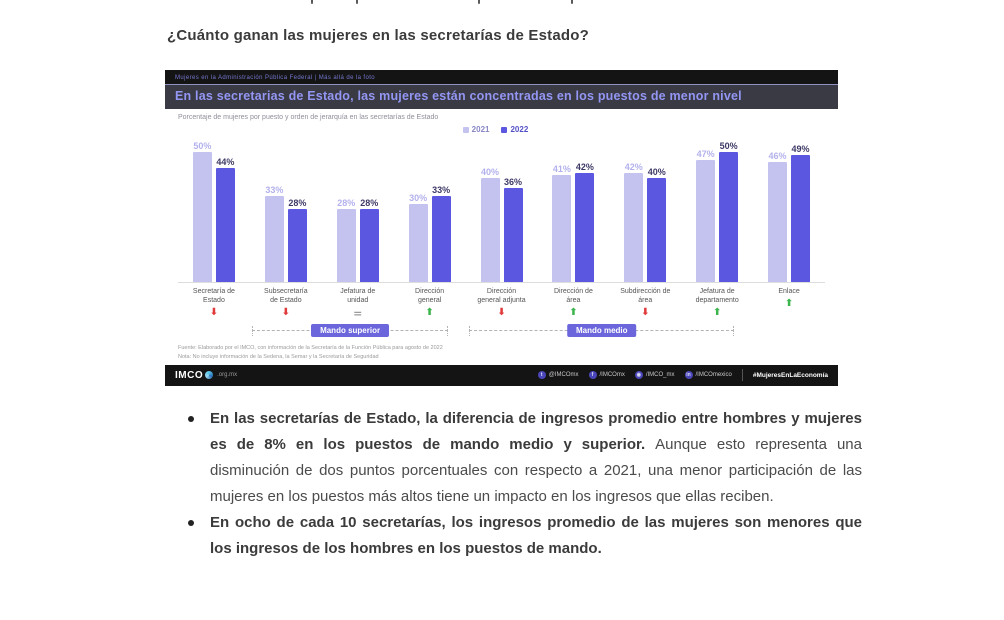  I want to click on category-label-line: Dirección, so click(430, 291).